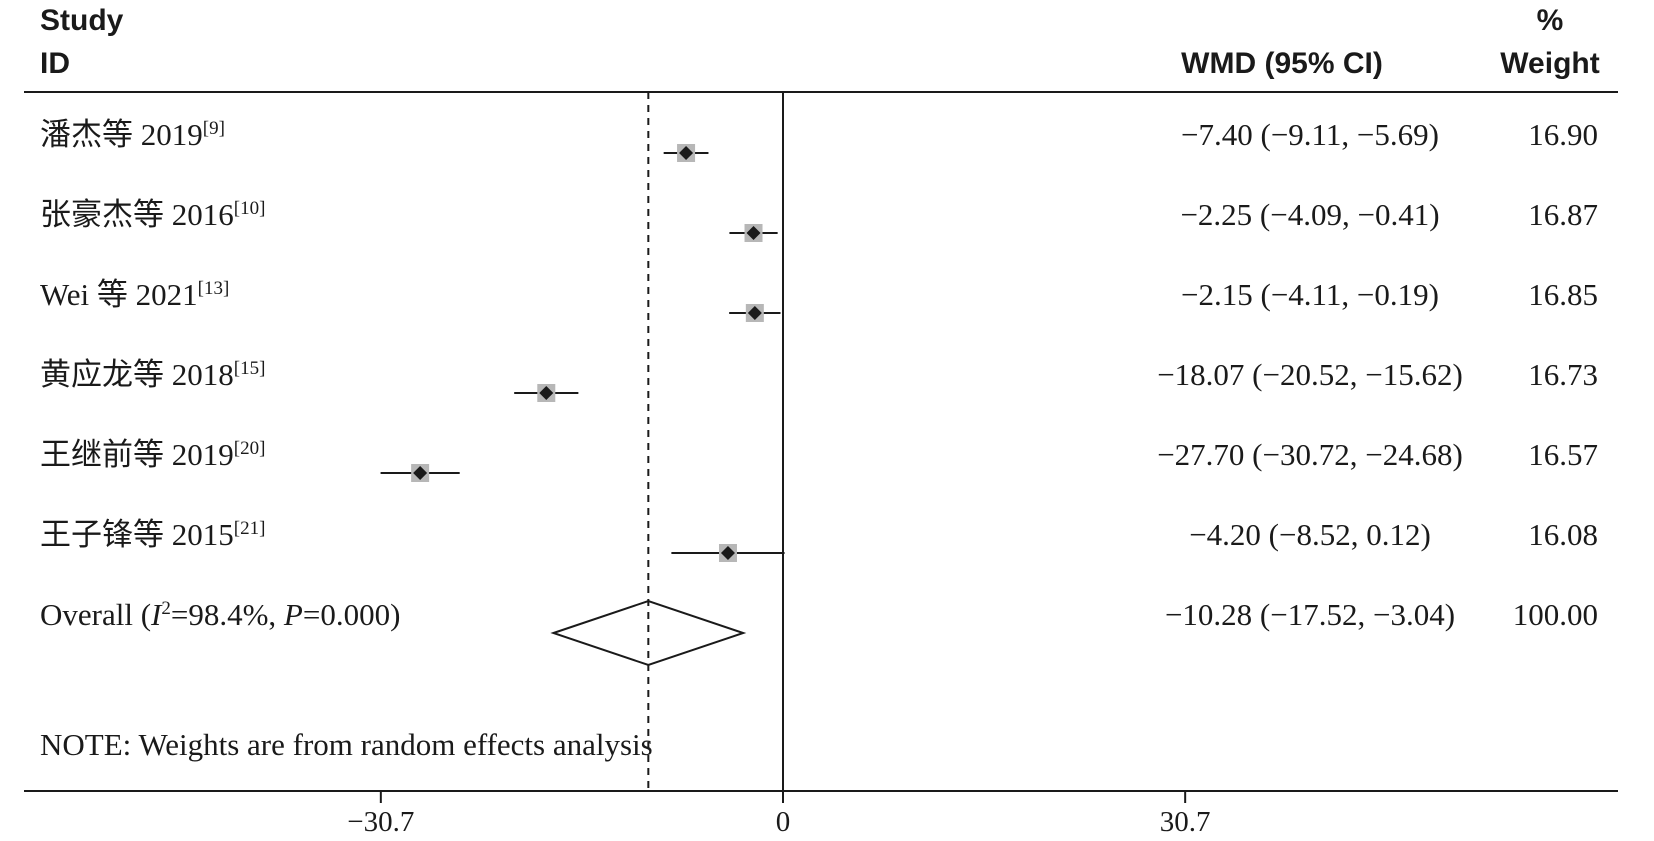 The height and width of the screenshot is (841, 1654). What do you see at coordinates (819, 299) in the screenshot?
I see `study-row: Wei 等 2021[13] −2.15 (−4.11, −0.19) 16.85` at bounding box center [819, 299].